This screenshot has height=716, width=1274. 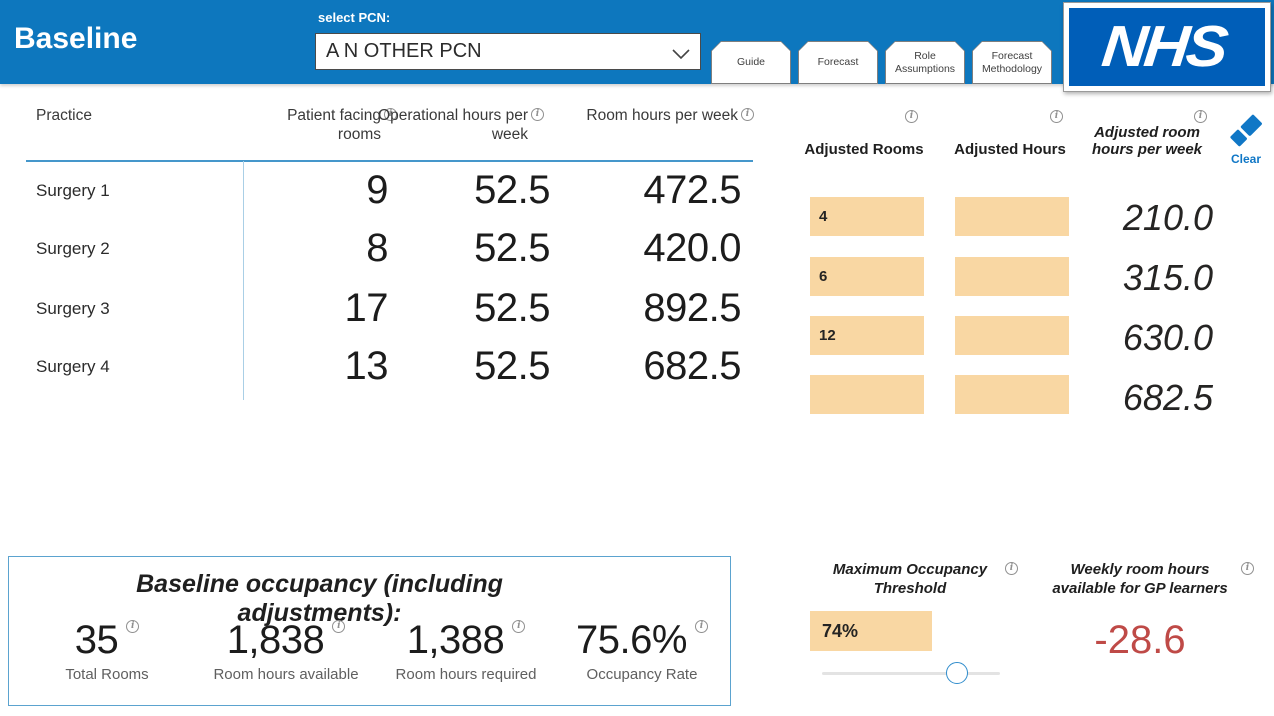 What do you see at coordinates (1164, 46) in the screenshot?
I see `nhs-logo-text: NHS` at bounding box center [1164, 46].